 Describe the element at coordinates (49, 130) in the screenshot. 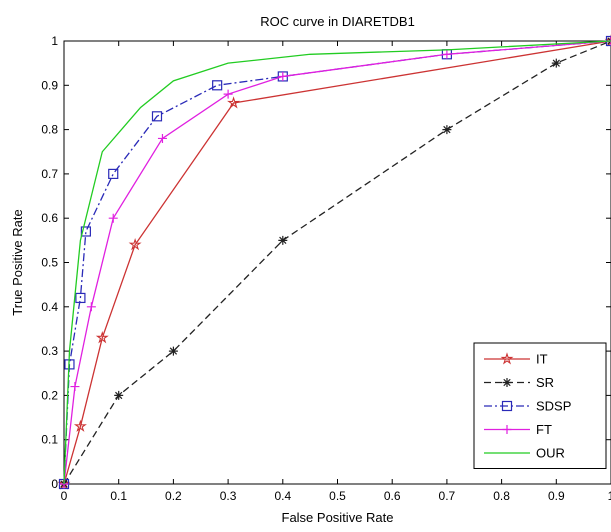

I see `y-tick-label: 0.8` at that location.